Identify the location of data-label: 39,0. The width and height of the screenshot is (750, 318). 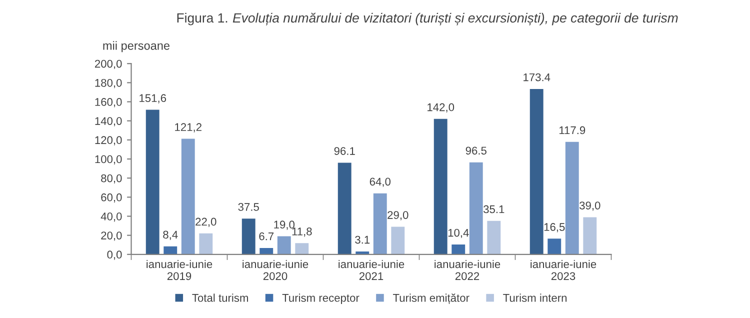
(590, 206).